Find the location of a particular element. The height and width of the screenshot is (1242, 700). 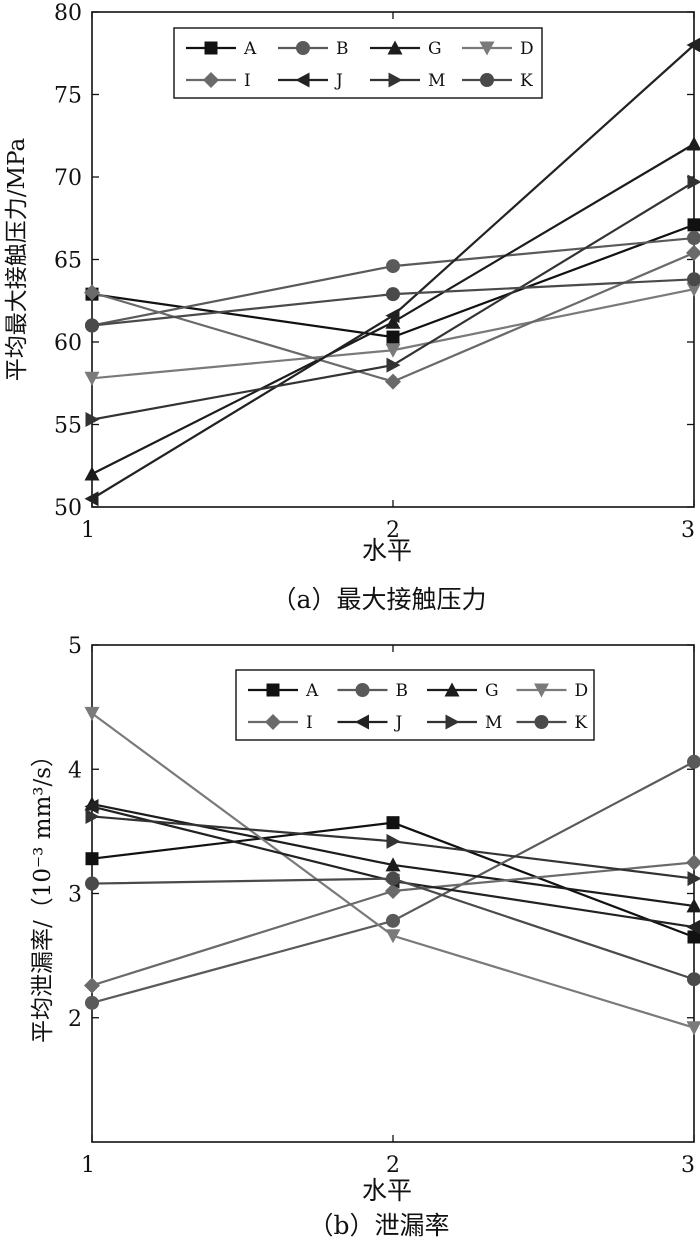

legend-label: D is located at coordinates (582, 691).